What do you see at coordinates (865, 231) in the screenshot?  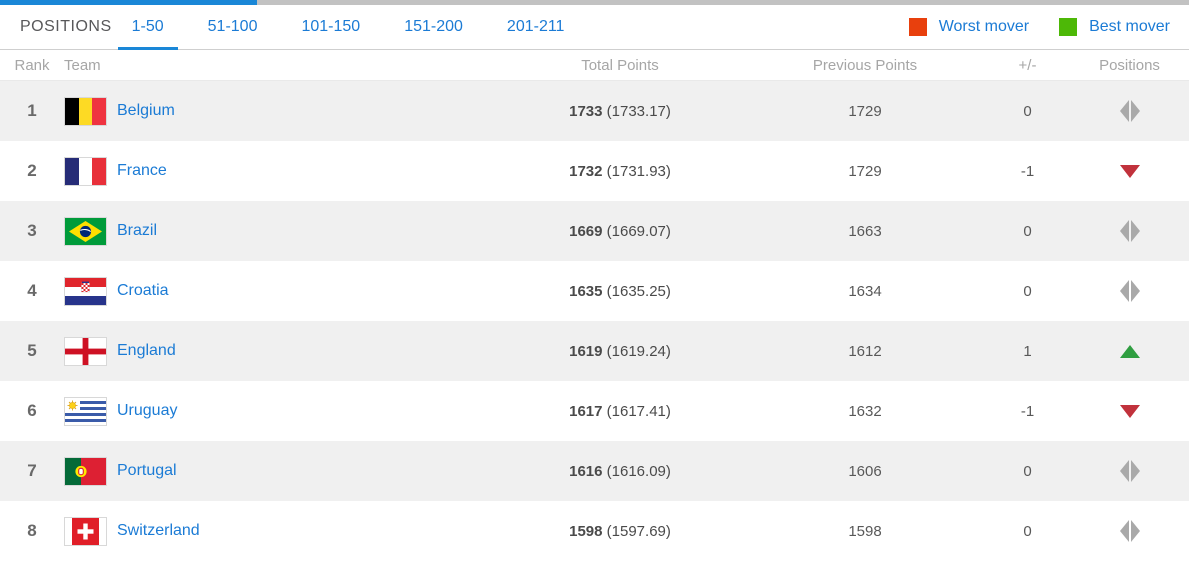 I see `previous-points-cell: 1663` at bounding box center [865, 231].